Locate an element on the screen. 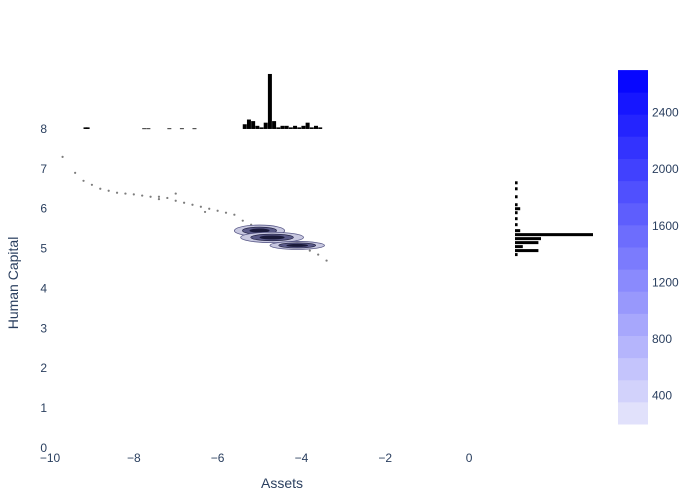 The image size is (700, 500). y-tick-label: 1 is located at coordinates (43, 408).